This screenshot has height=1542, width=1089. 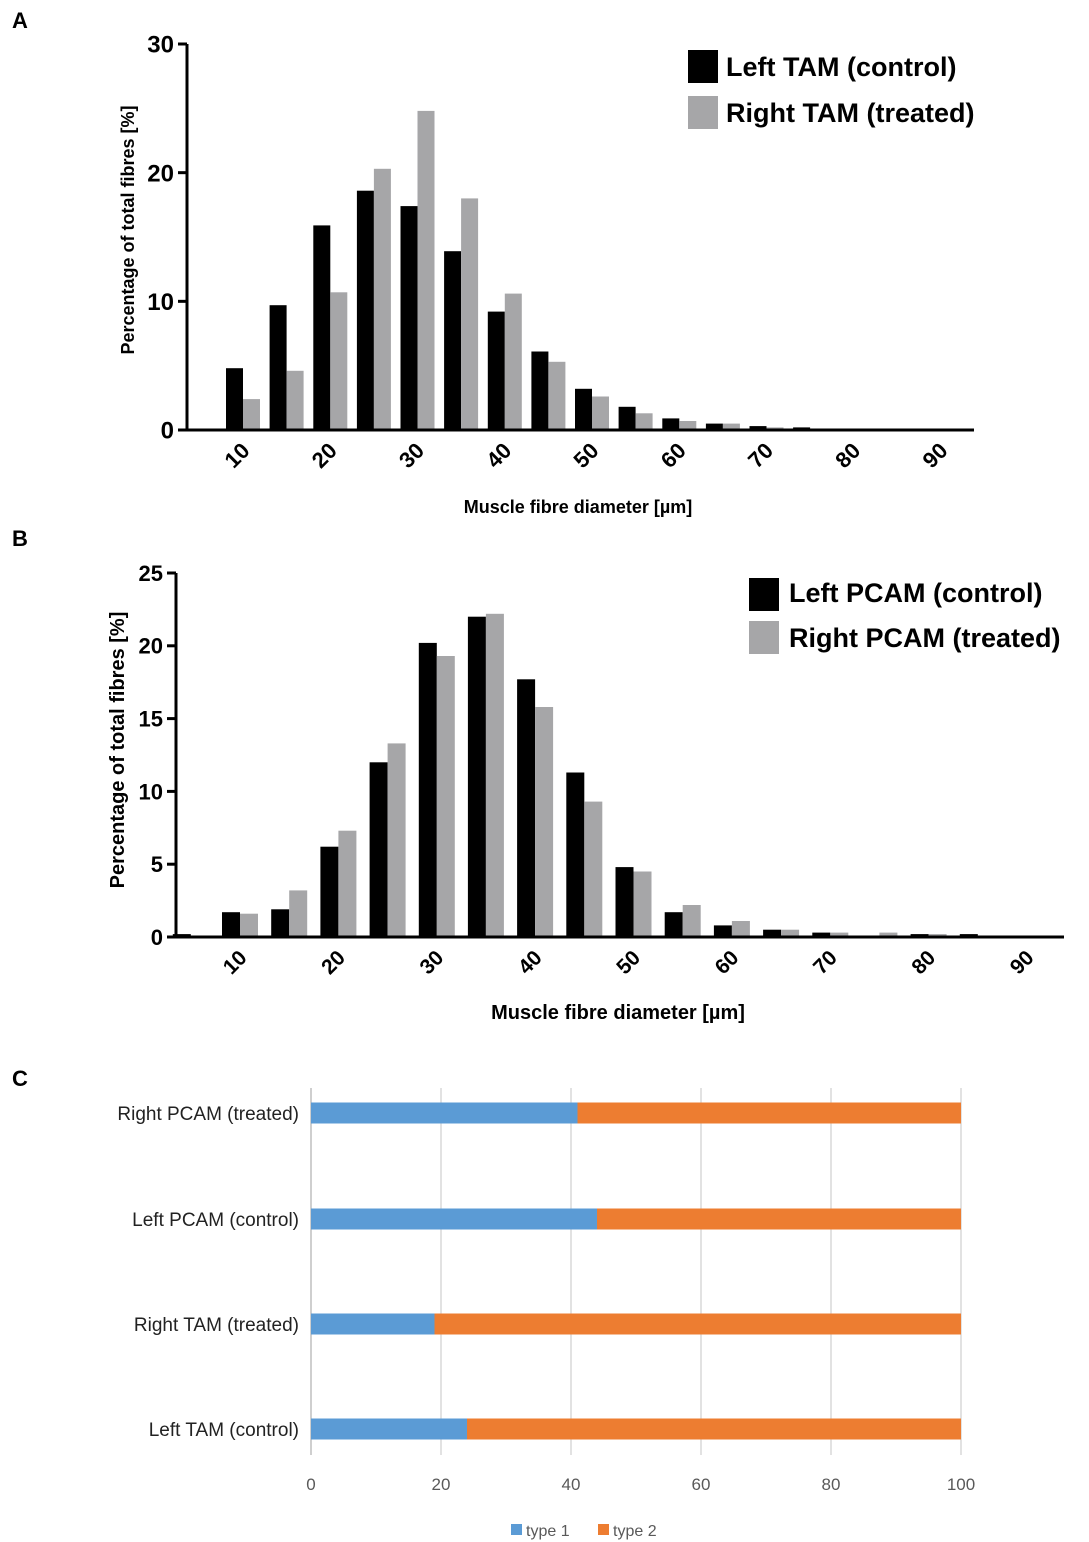 What do you see at coordinates (157, 755) in the screenshot?
I see `panel-b-y-ticks: 0 5 10 15 20 25` at bounding box center [157, 755].